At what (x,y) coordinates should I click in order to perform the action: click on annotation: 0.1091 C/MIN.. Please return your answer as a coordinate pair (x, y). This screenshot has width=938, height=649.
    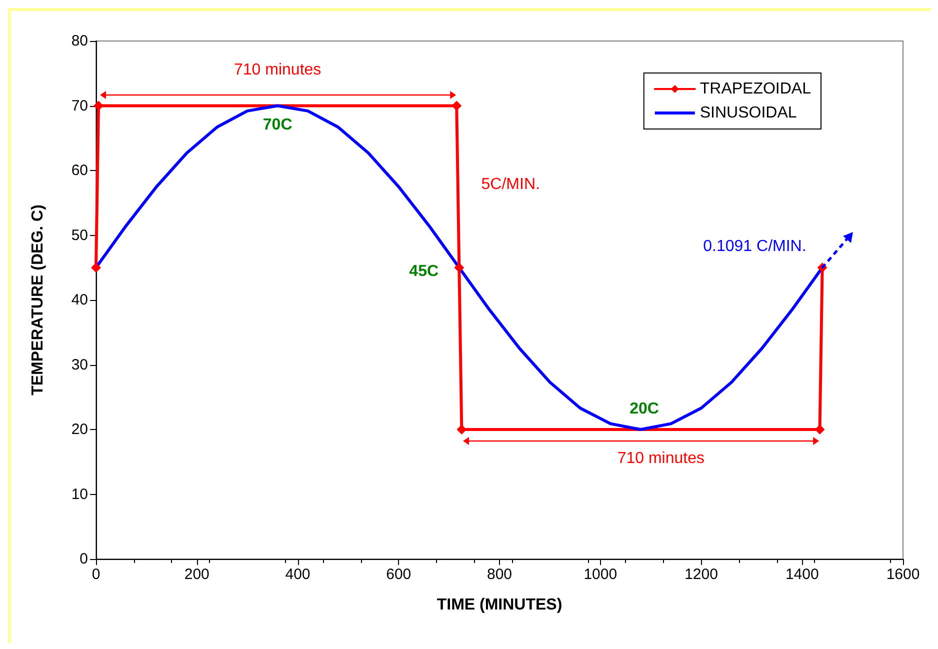
    Looking at the image, I should click on (754, 246).